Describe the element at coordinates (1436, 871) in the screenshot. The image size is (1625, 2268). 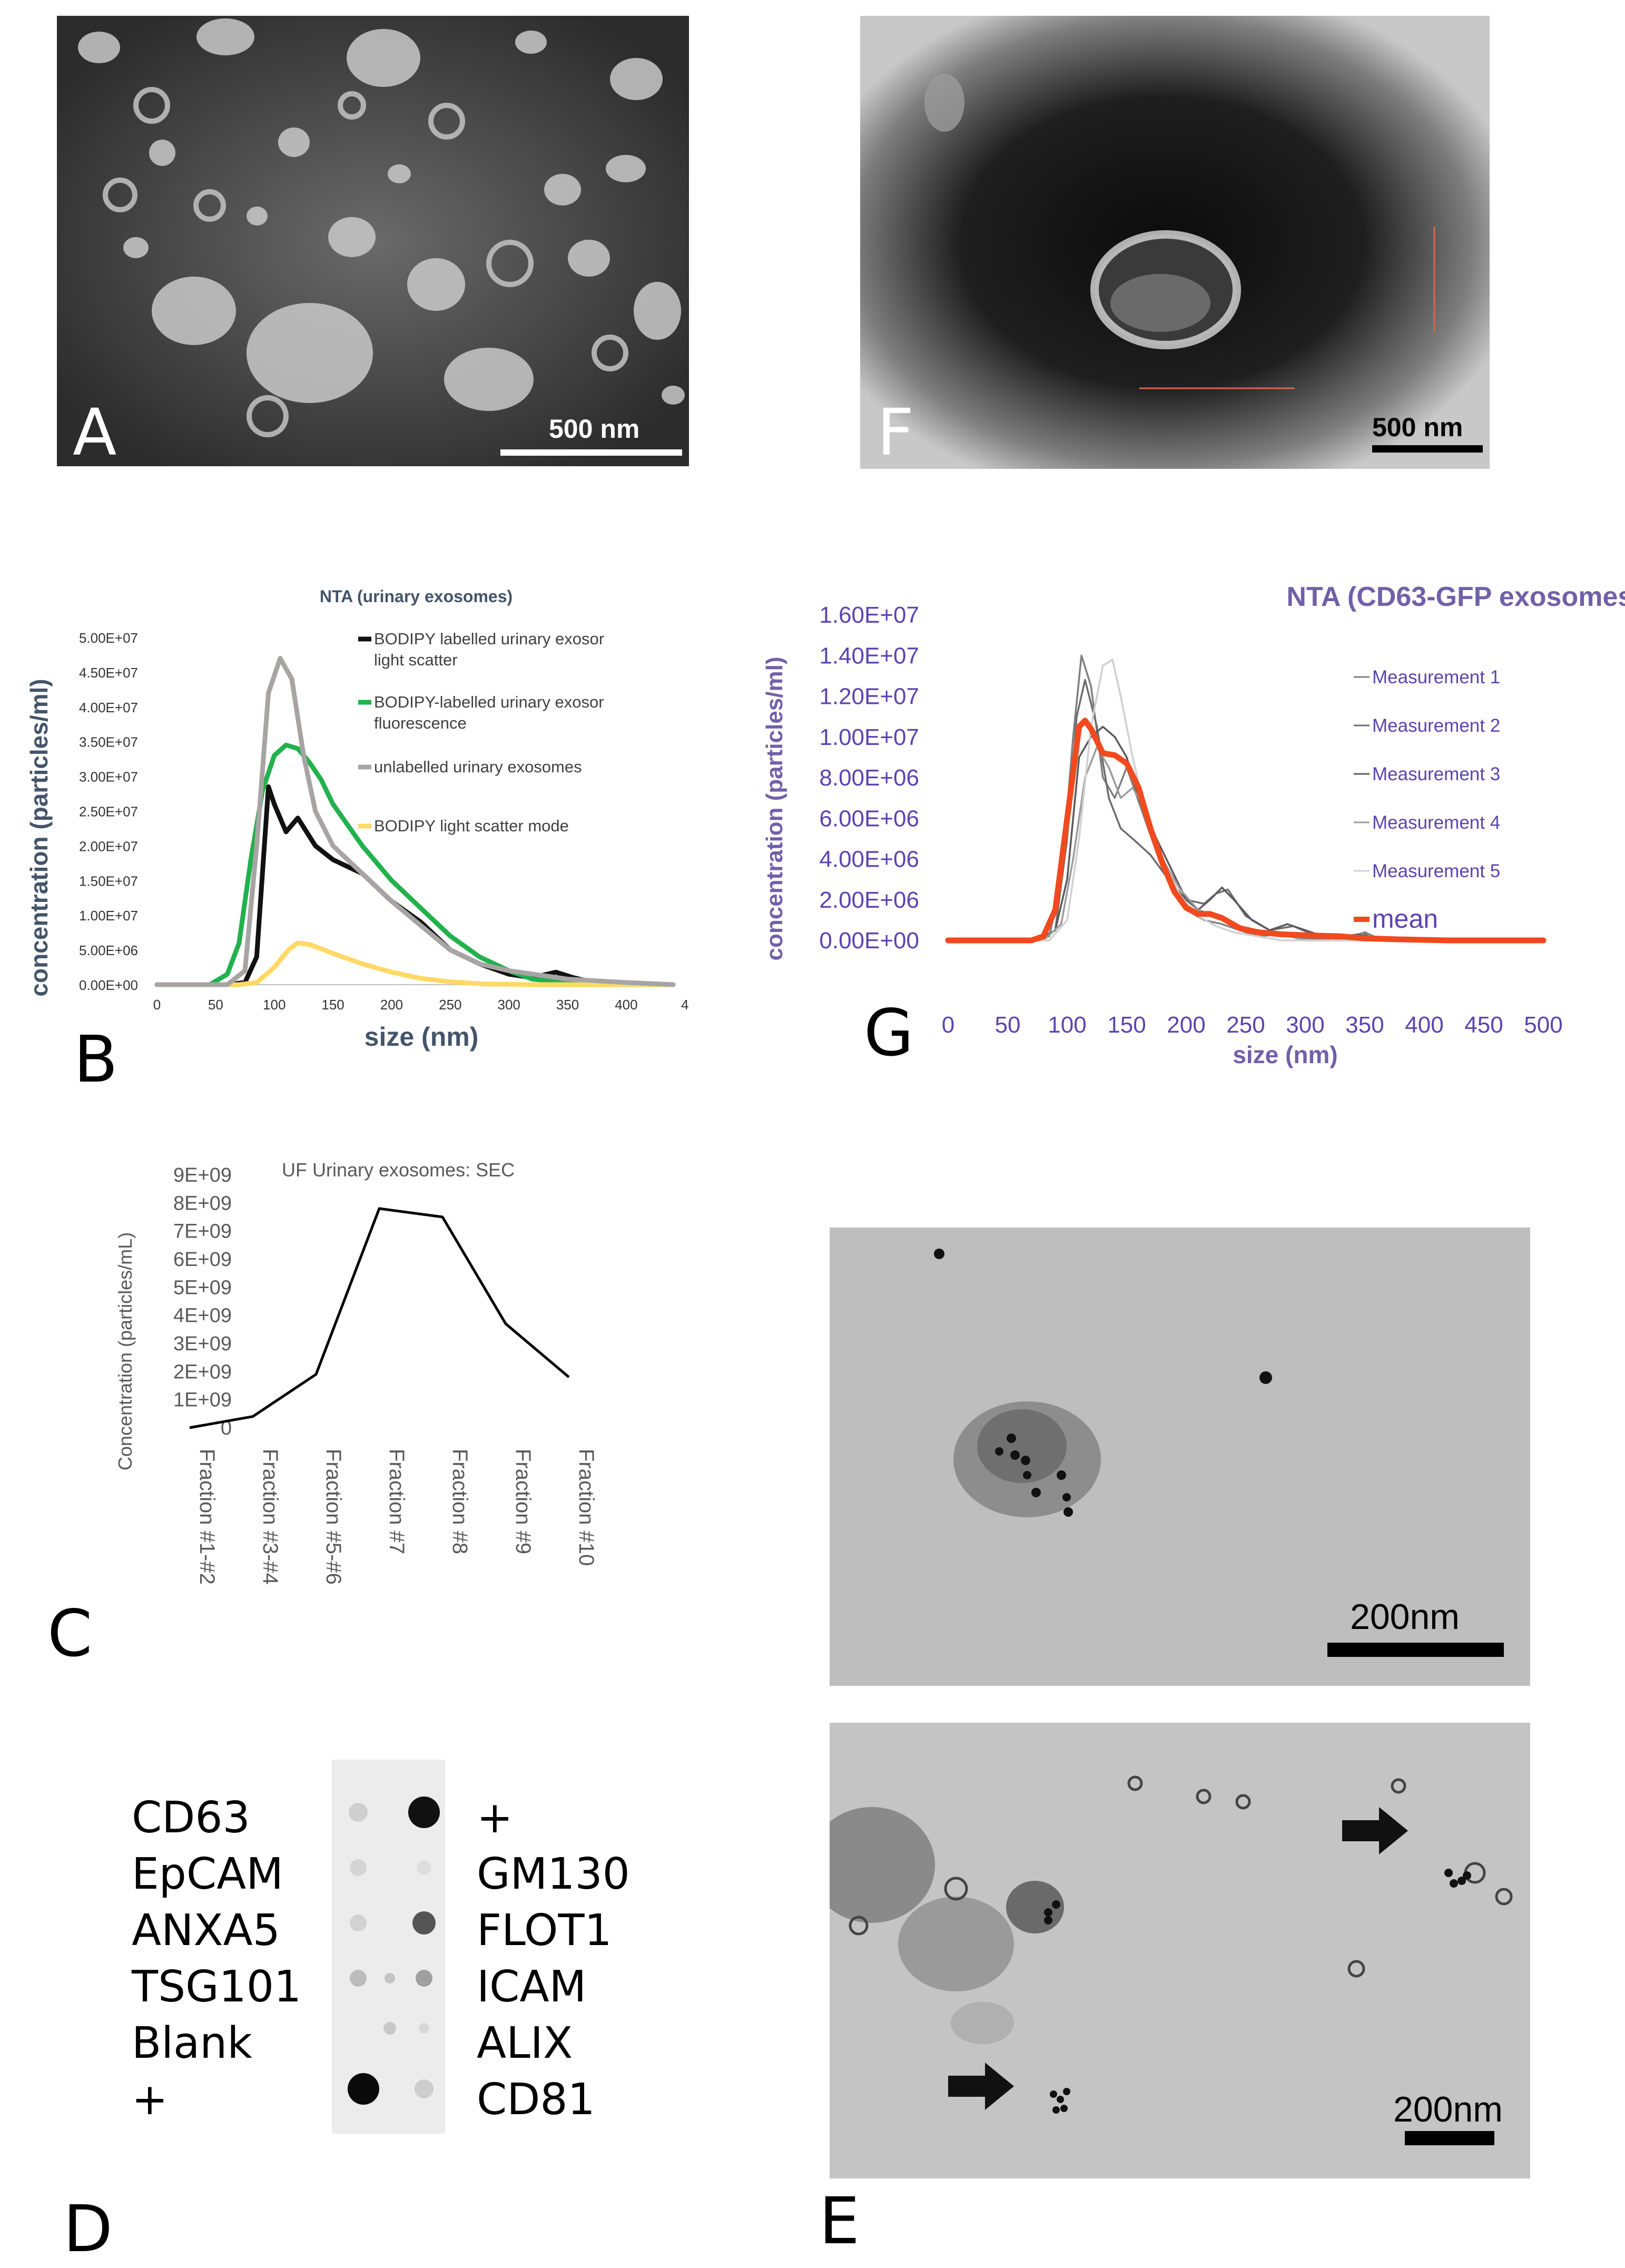
I see `chart-g-legend-label: Measurement 5` at that location.